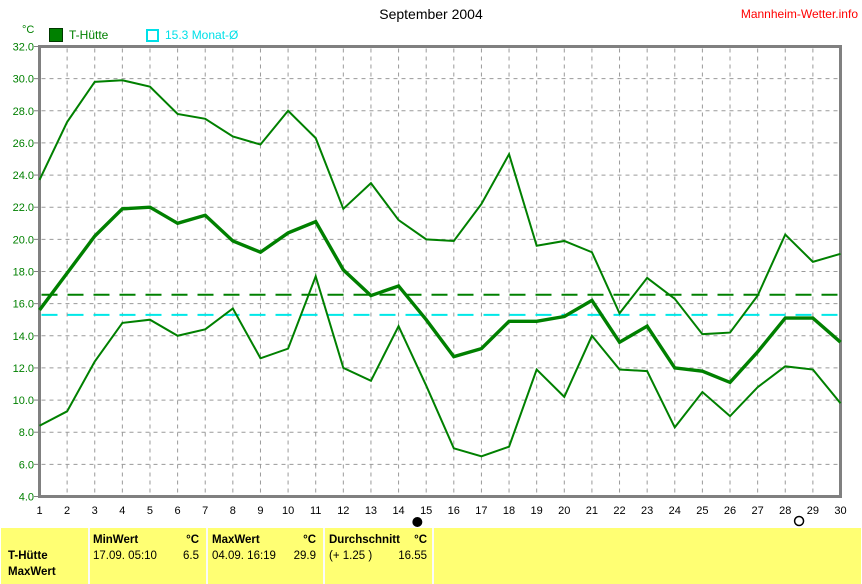 The image size is (862, 584). What do you see at coordinates (509, 511) in the screenshot?
I see `x-tick-label: 18` at bounding box center [509, 511].